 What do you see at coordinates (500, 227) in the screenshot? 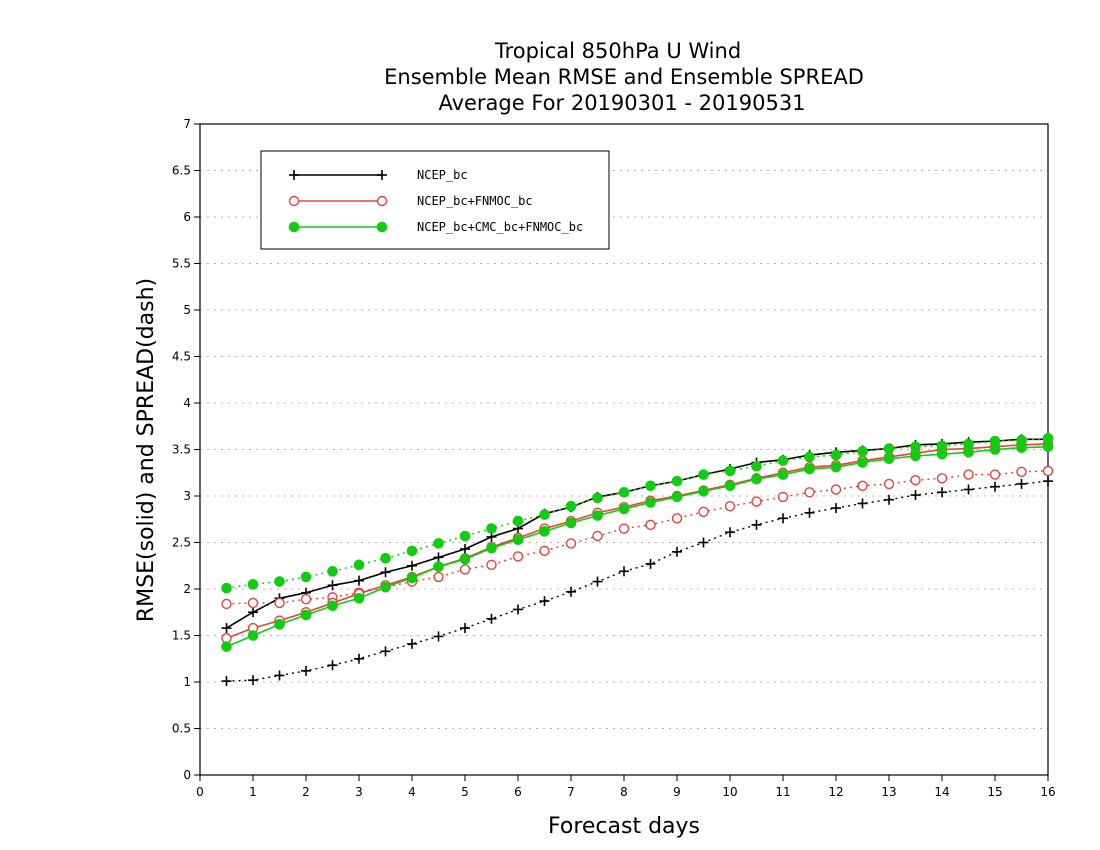
I see `legend-label-2: NCEP_bc+CMC_bc+FNMOC_bc` at bounding box center [500, 227].